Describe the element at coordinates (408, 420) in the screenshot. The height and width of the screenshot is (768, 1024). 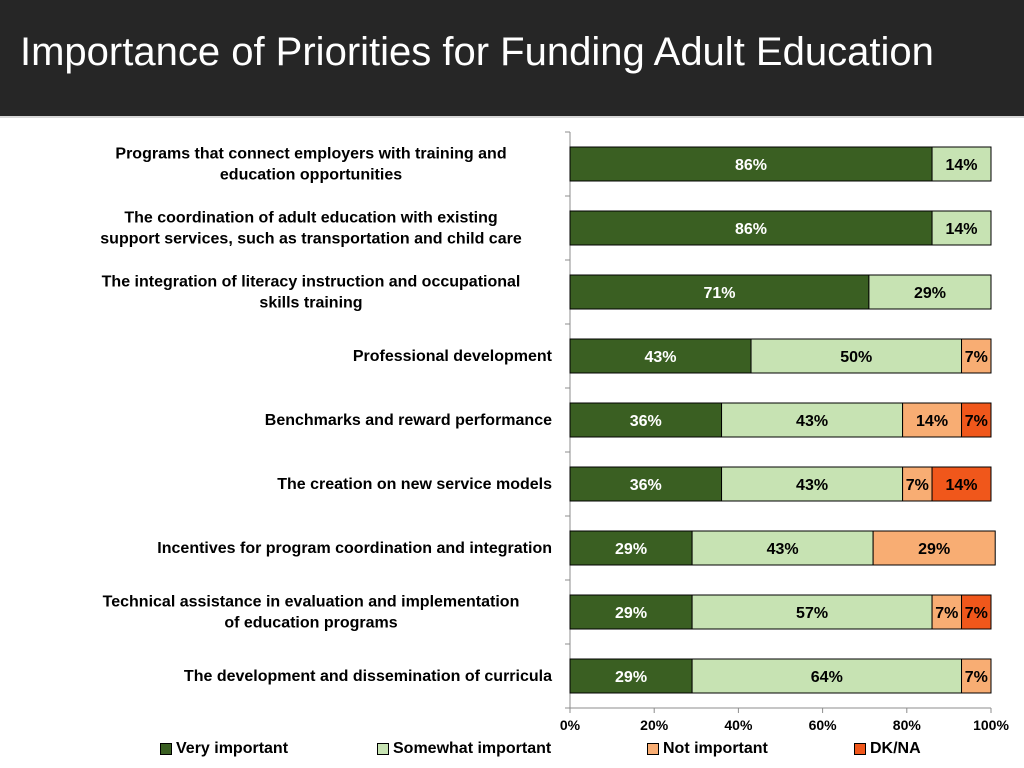
I see `category-label: Benchmarks and reward performance` at that location.